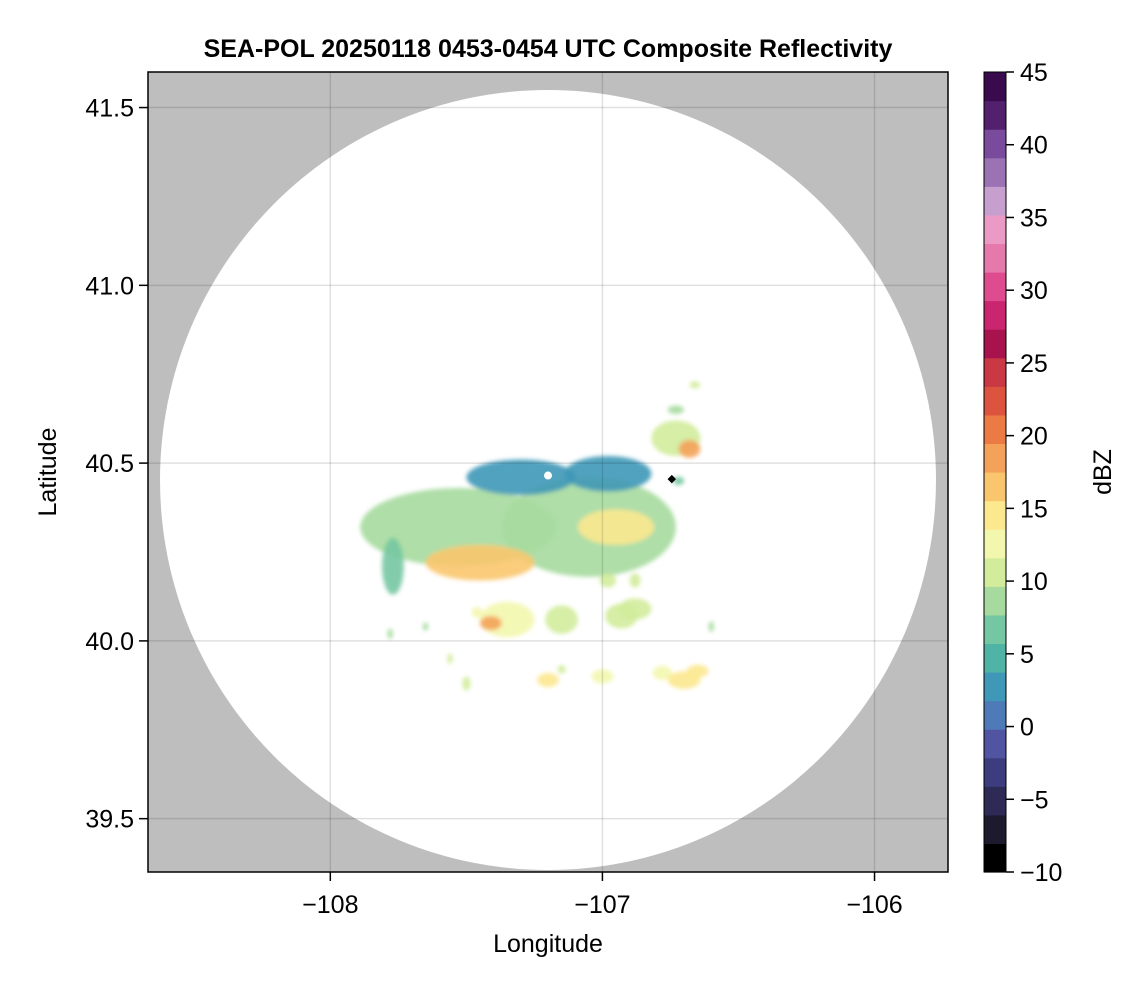  Describe the element at coordinates (1103, 472) in the screenshot. I see `colorbar-label: dBZ` at that location.